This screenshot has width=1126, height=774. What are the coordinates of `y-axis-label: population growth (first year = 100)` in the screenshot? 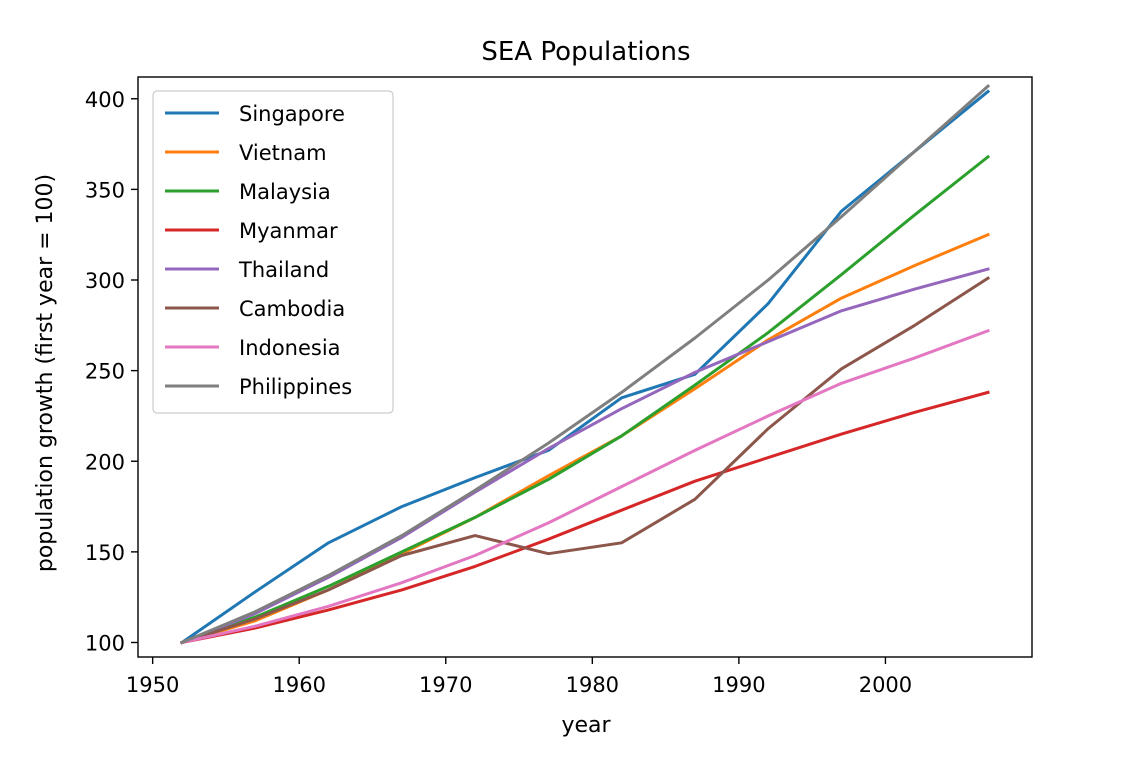 It's located at (45, 373).